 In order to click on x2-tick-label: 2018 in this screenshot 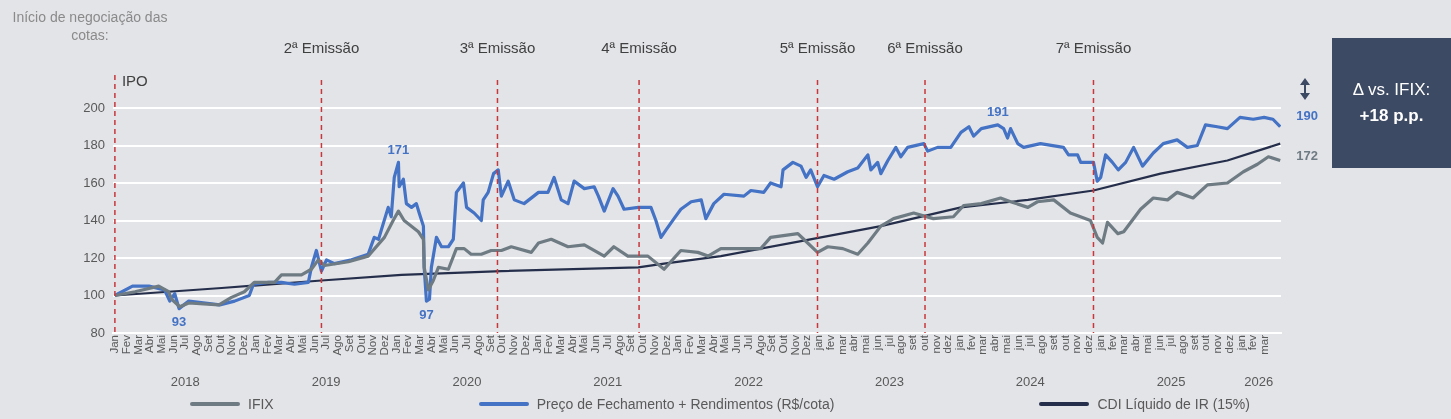, I will do `click(185, 382)`.